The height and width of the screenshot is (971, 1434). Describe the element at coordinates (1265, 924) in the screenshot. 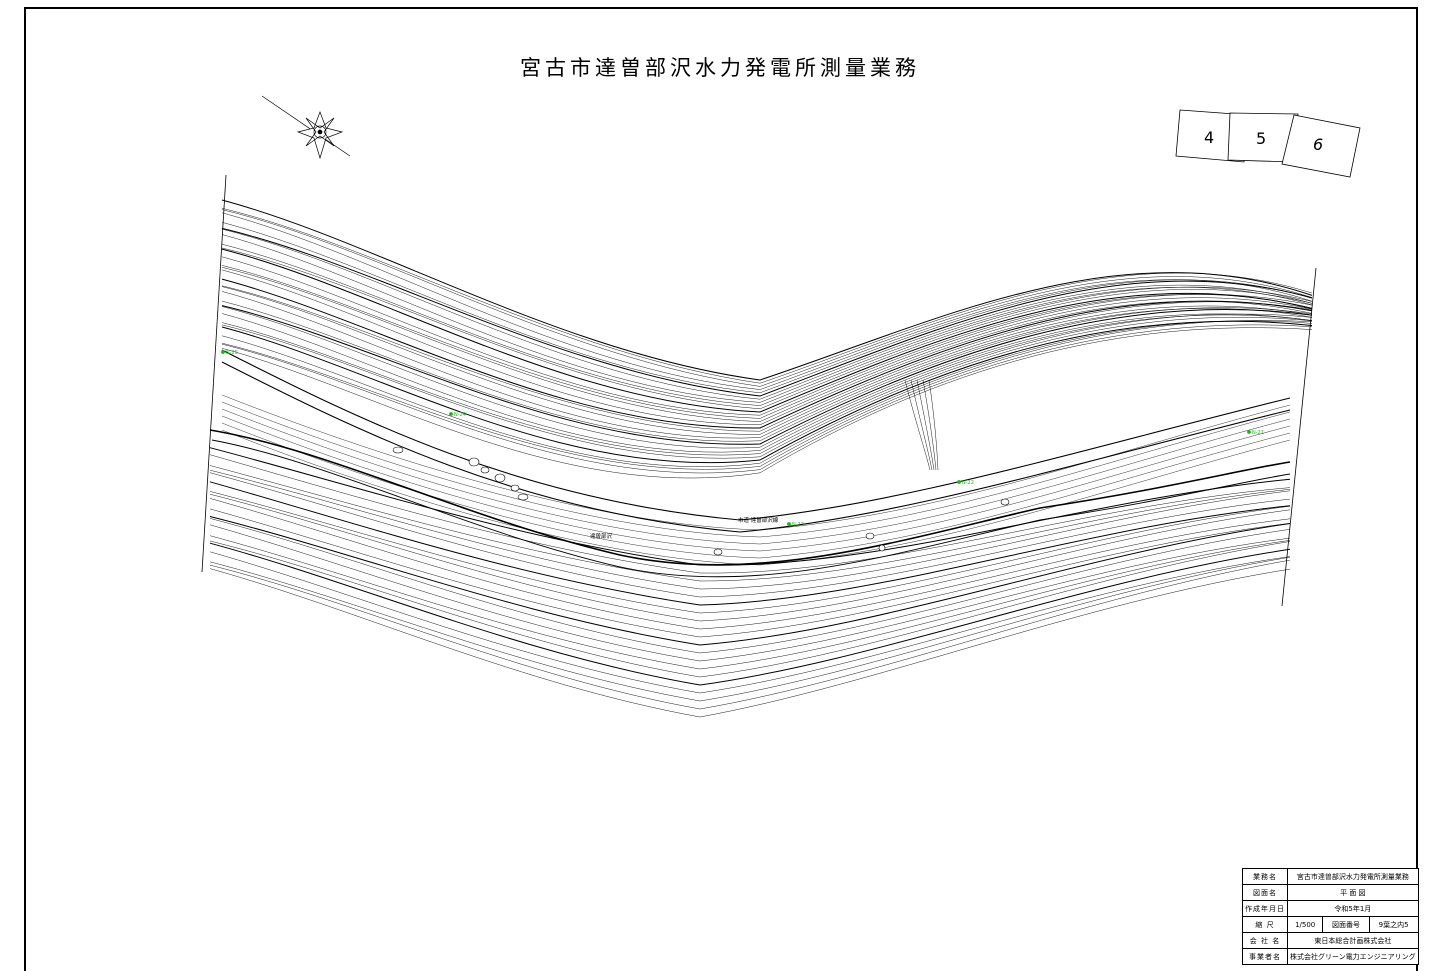

I see `title-block-scale-label: 縮 尺` at that location.